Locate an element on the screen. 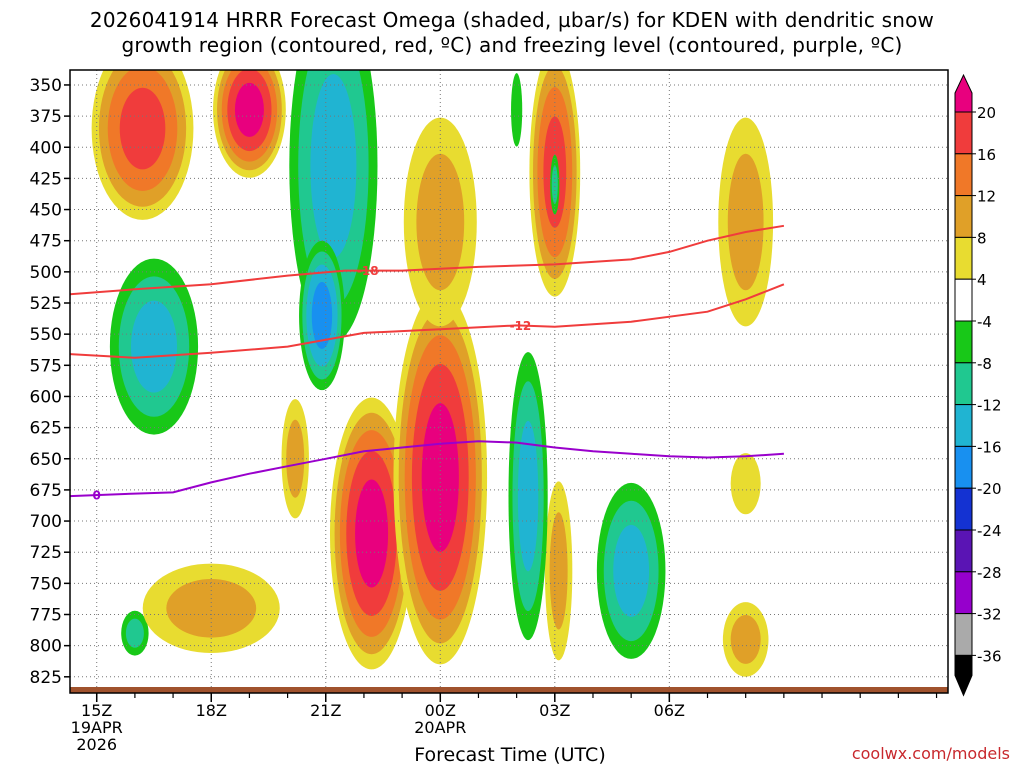 The image size is (1024, 768). x-axis-label: Forecast Time (UTC) is located at coordinates (510, 755).